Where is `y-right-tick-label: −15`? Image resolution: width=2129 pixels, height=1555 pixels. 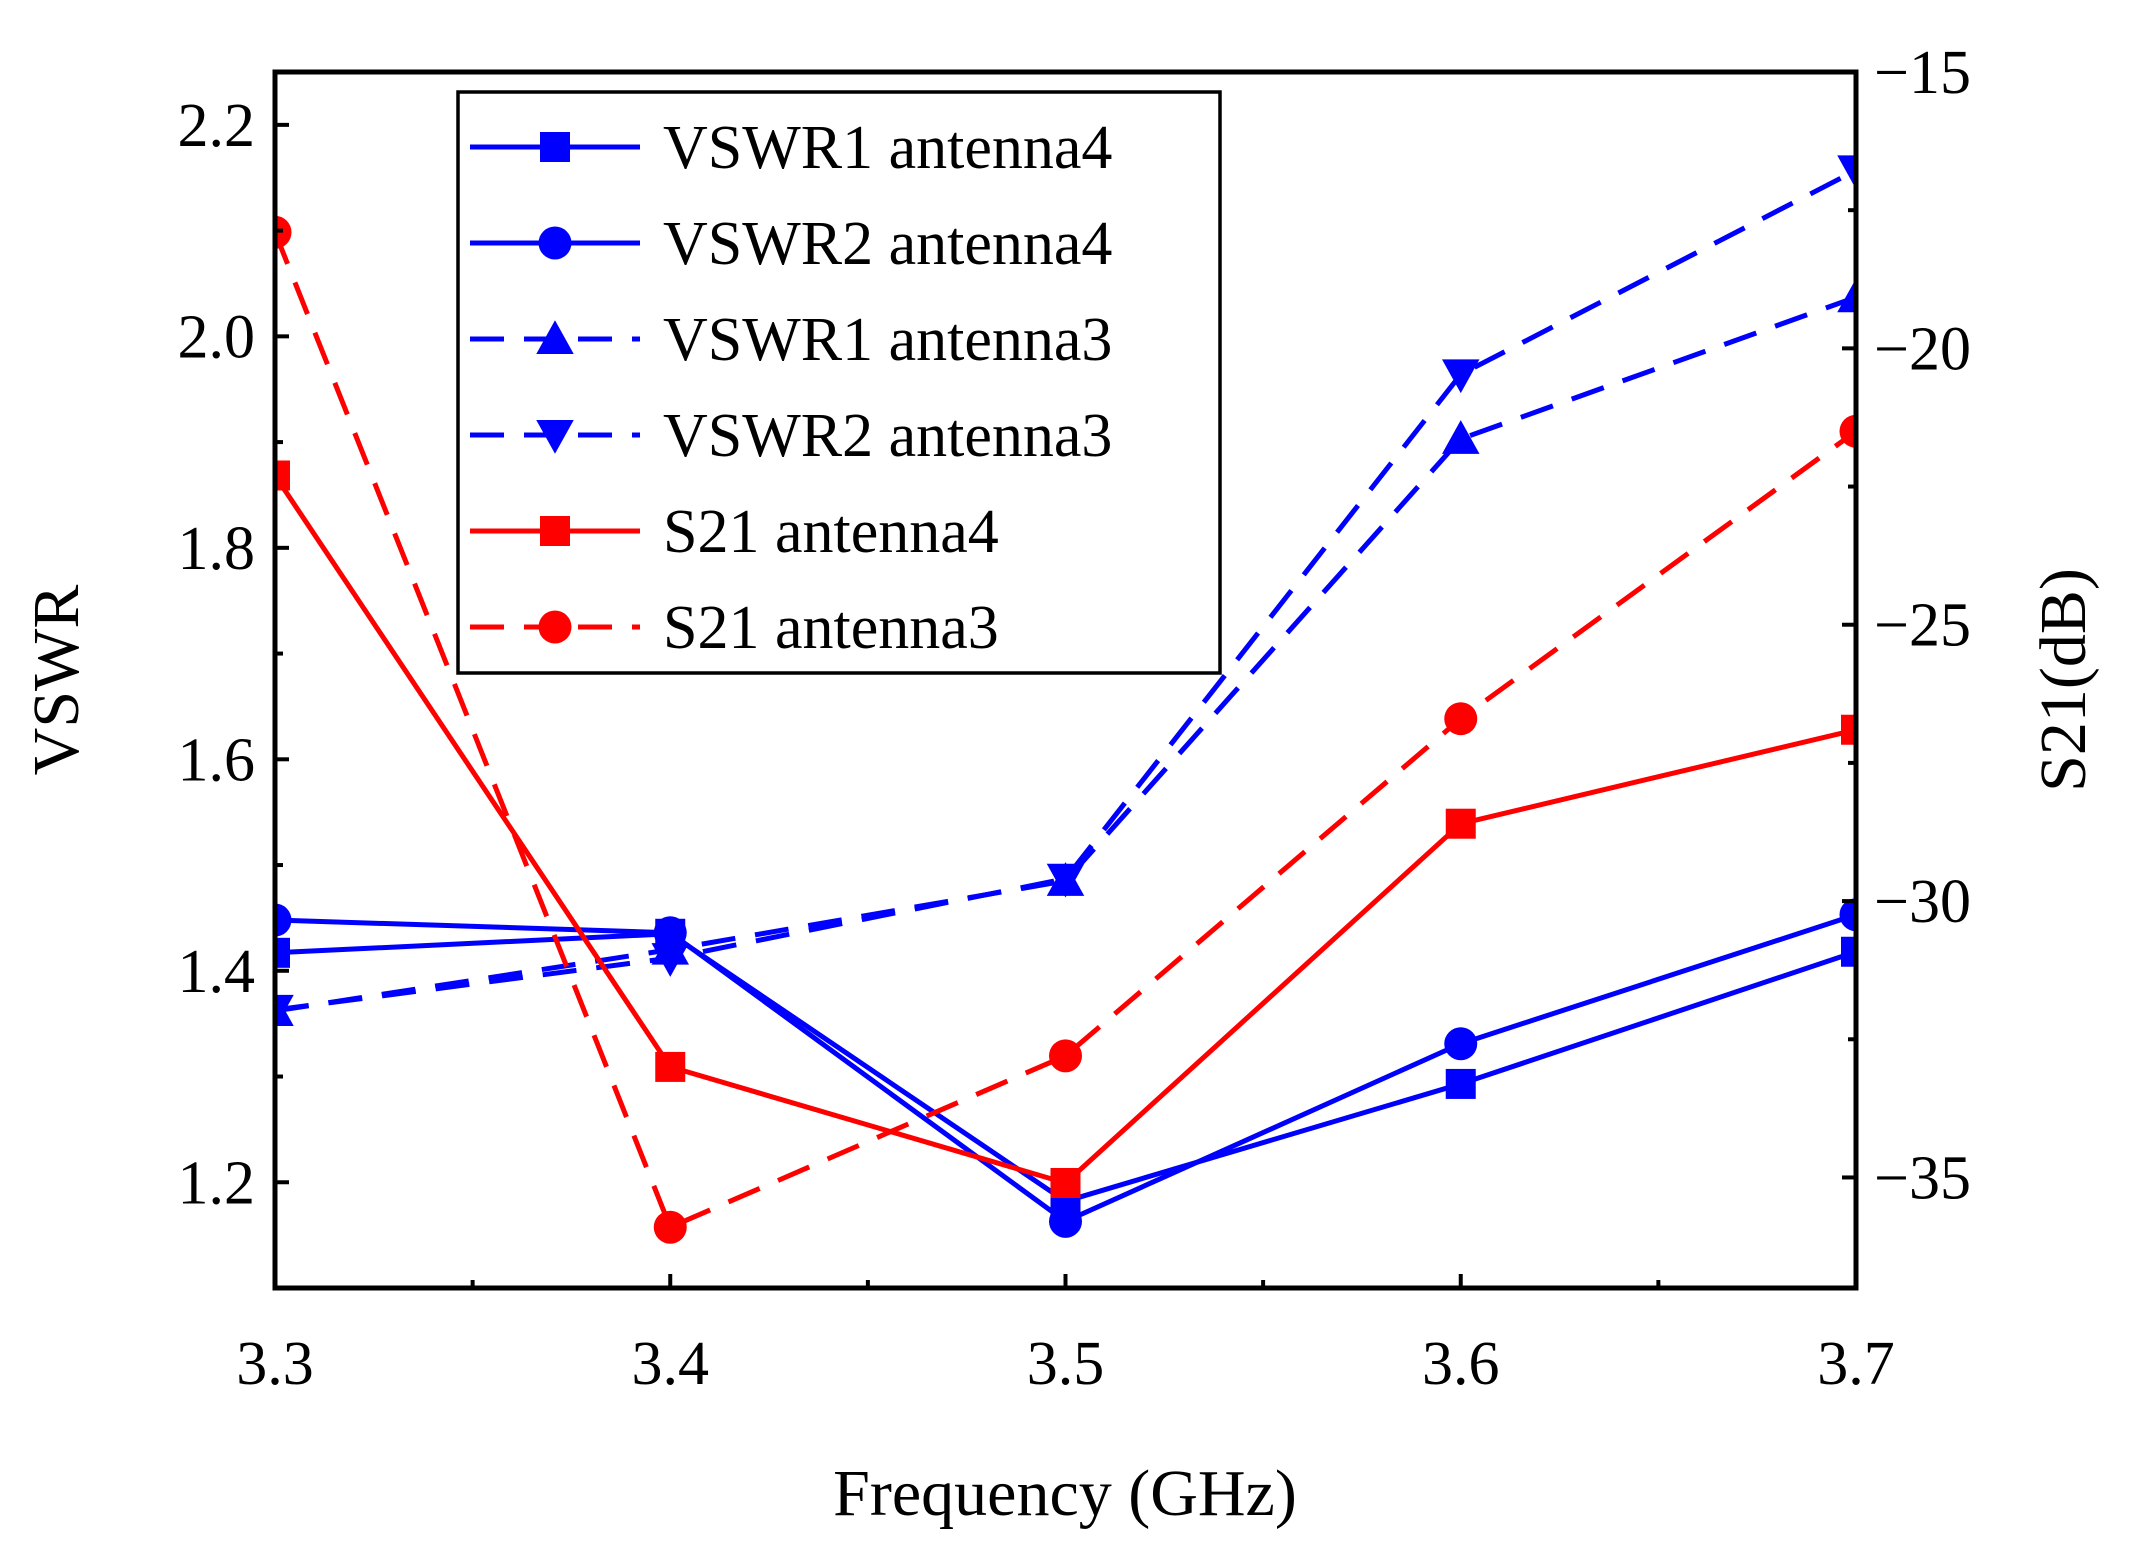 y-right-tick-label: −15 is located at coordinates (1922, 73).